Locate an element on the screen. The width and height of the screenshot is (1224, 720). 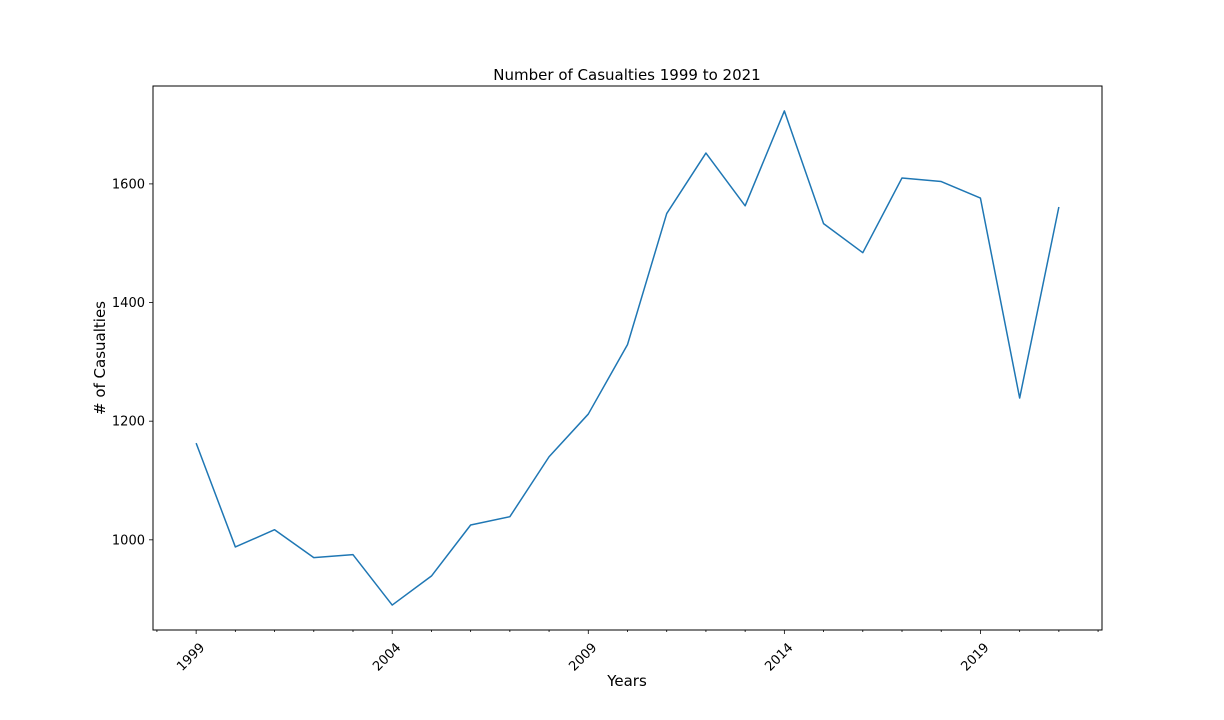
x-axis-title: Years is located at coordinates (626, 681).